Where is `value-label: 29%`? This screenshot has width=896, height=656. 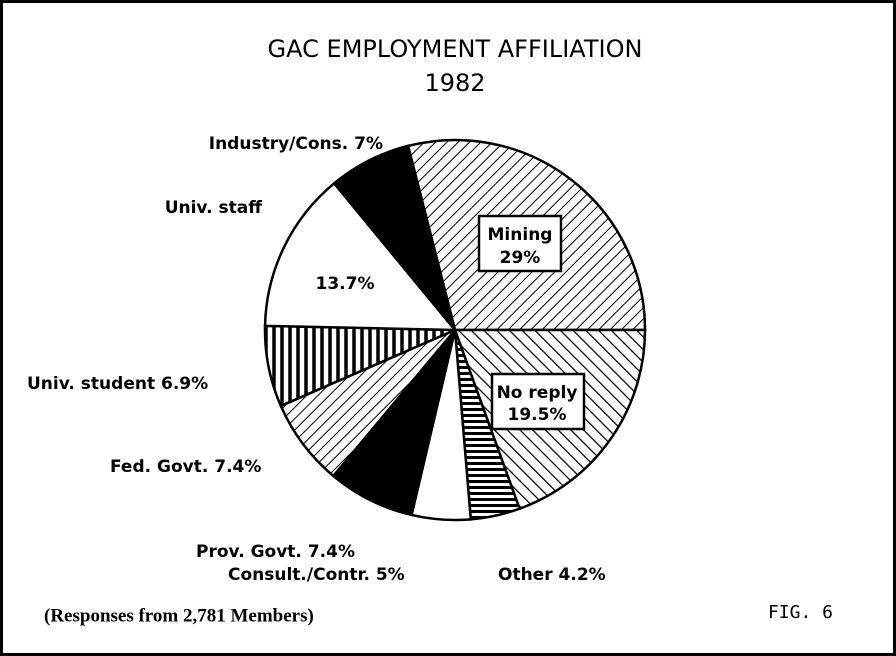
value-label: 29% is located at coordinates (520, 258).